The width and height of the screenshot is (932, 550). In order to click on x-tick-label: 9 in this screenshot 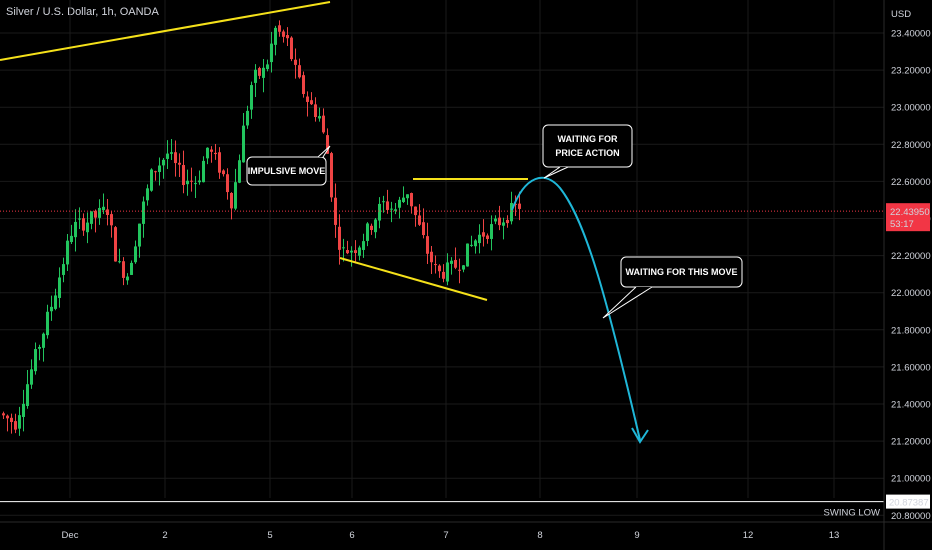, I will do `click(636, 535)`.